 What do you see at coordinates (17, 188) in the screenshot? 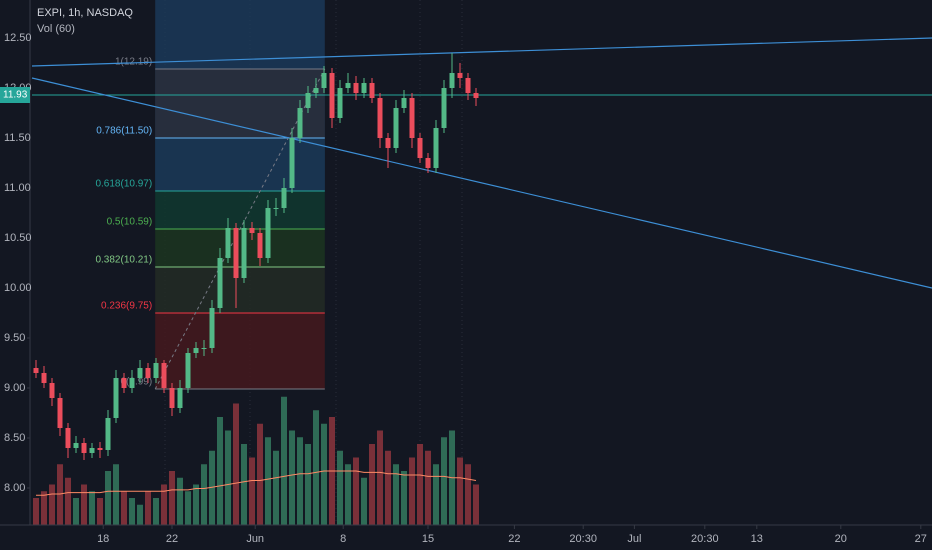
I see `y-tick-label: 11.00` at bounding box center [17, 188].